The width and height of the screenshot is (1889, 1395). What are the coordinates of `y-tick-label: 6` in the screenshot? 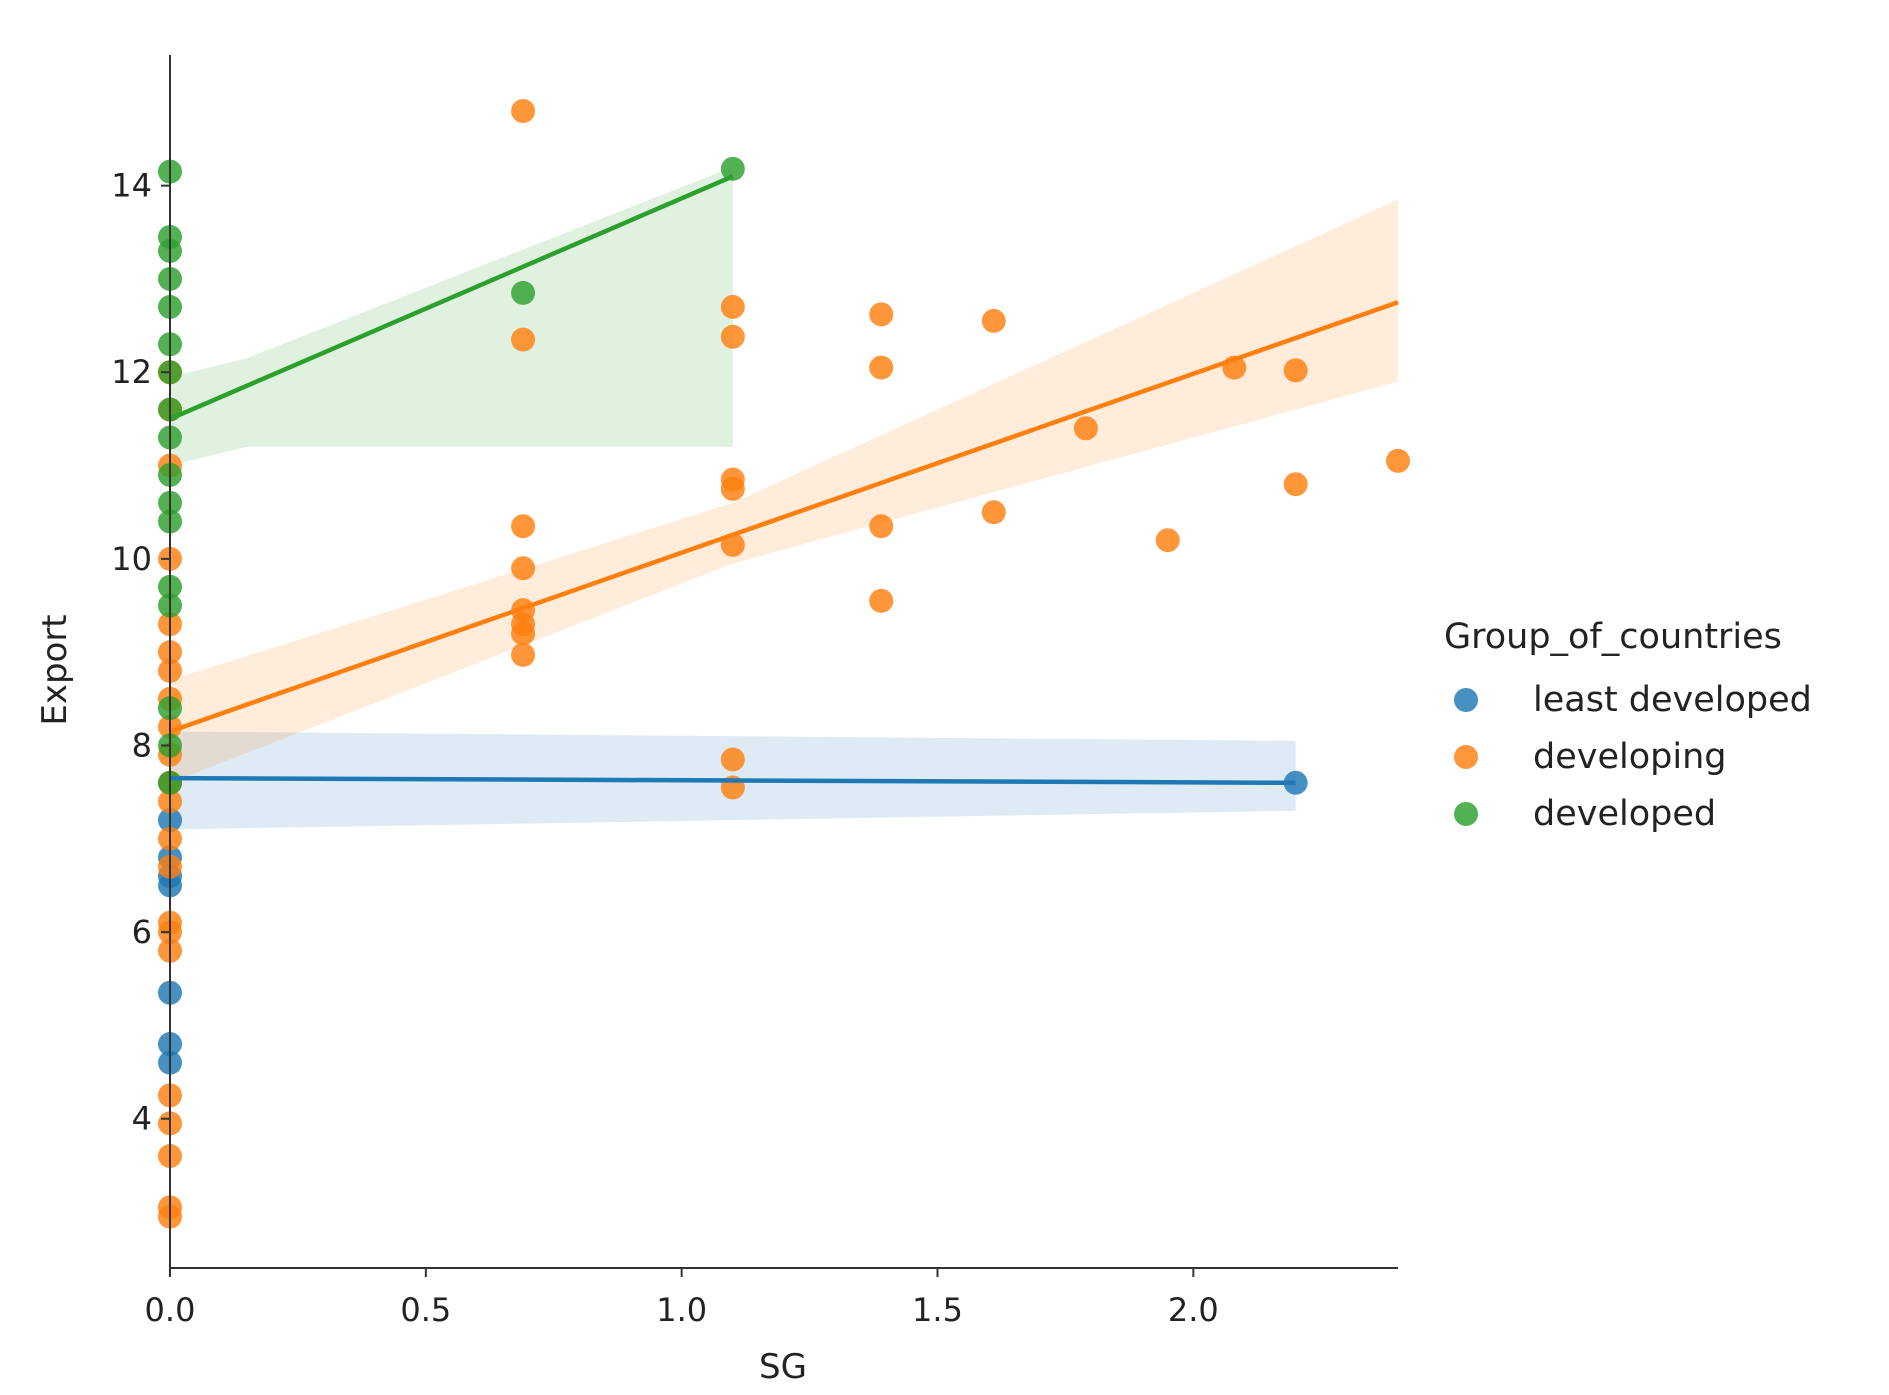 It's located at (142, 932).